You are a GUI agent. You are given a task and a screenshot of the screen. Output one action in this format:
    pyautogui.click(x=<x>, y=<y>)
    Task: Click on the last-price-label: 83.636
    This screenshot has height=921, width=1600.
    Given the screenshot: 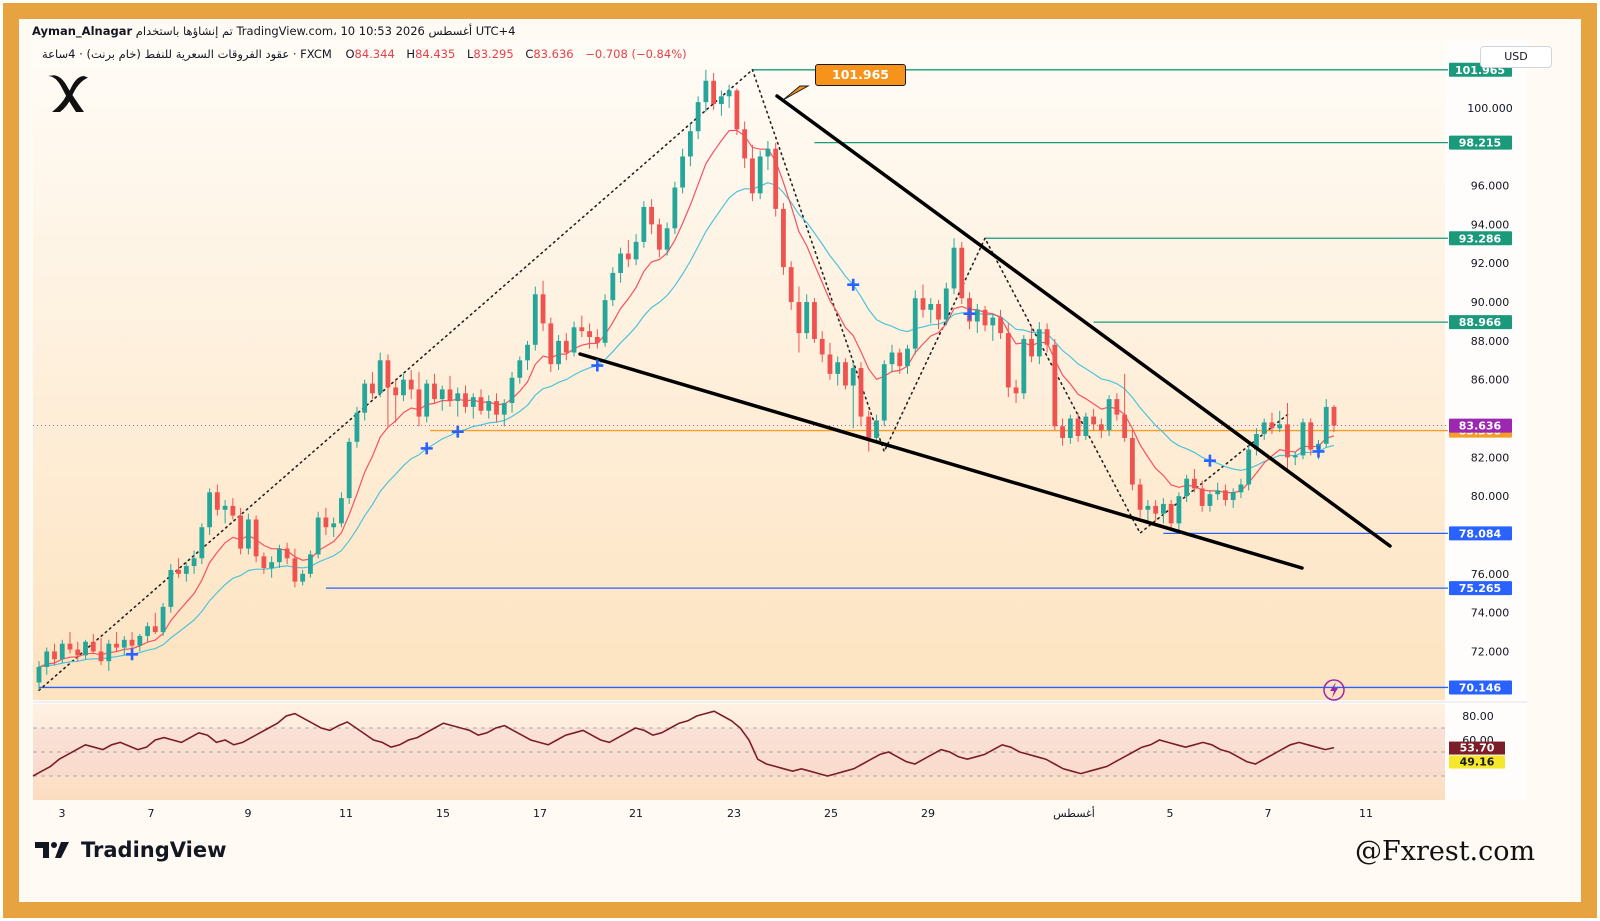 What is the action you would take?
    pyautogui.click(x=1480, y=426)
    